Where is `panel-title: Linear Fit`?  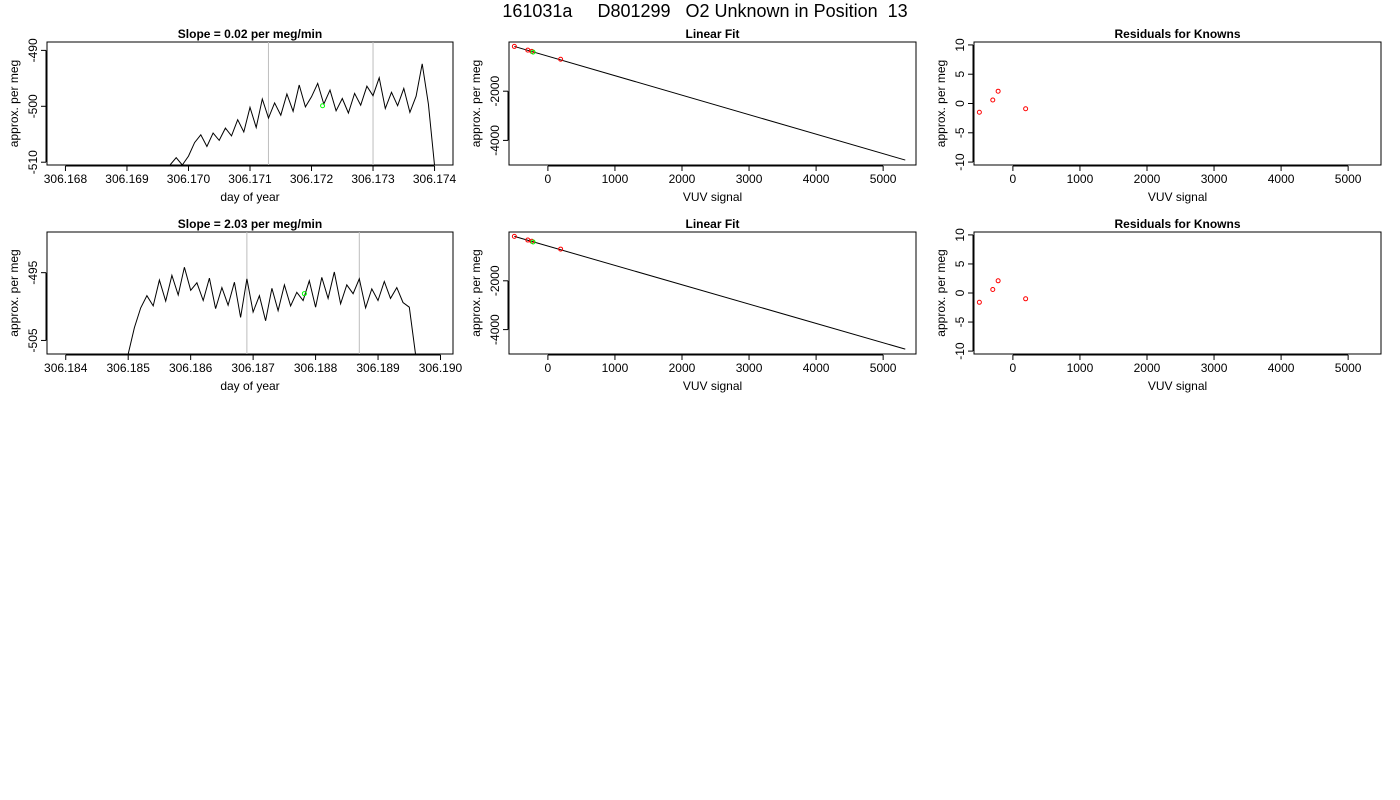
panel-title: Linear Fit is located at coordinates (712, 224).